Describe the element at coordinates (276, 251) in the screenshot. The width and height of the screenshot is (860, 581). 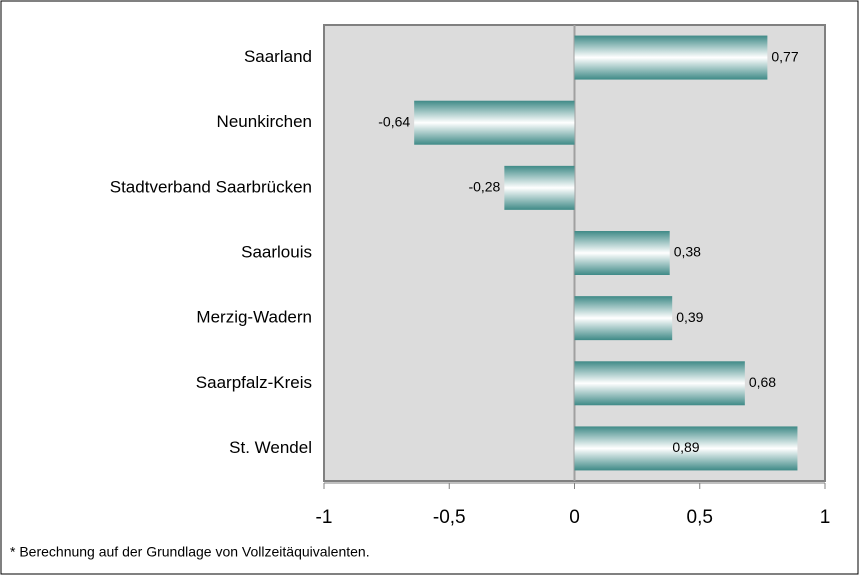
I see `category-label: Saarlouis` at that location.